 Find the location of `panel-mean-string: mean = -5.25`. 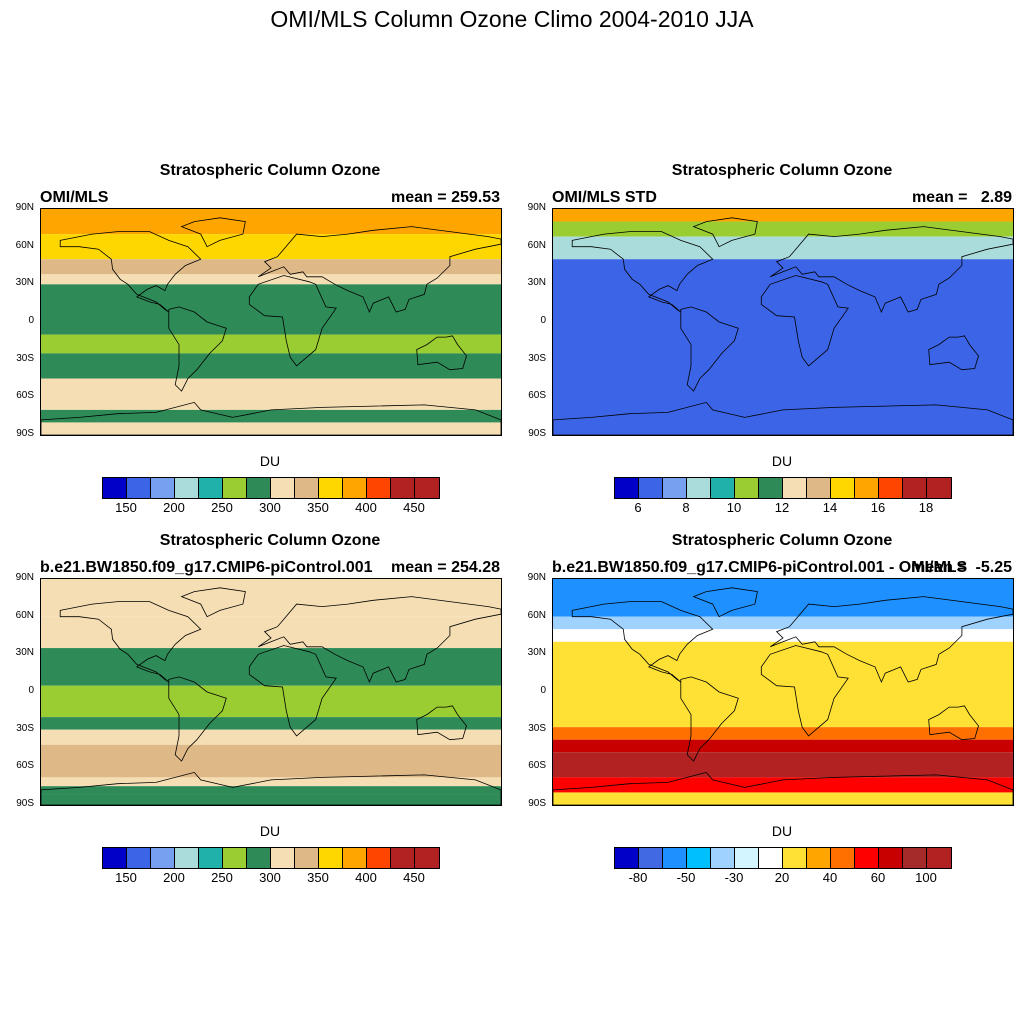

panel-mean-string: mean = -5.25 is located at coordinates (961, 567).